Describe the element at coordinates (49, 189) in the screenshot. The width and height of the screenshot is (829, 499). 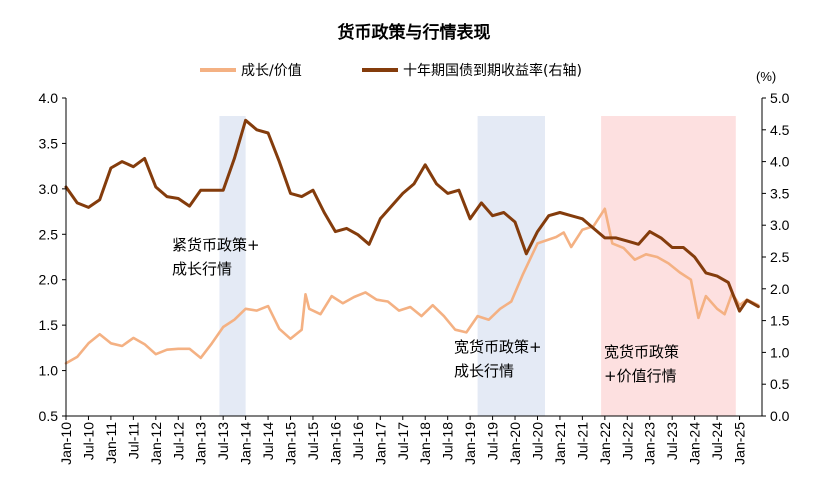
I see `left-tick-label: 3.0` at that location.